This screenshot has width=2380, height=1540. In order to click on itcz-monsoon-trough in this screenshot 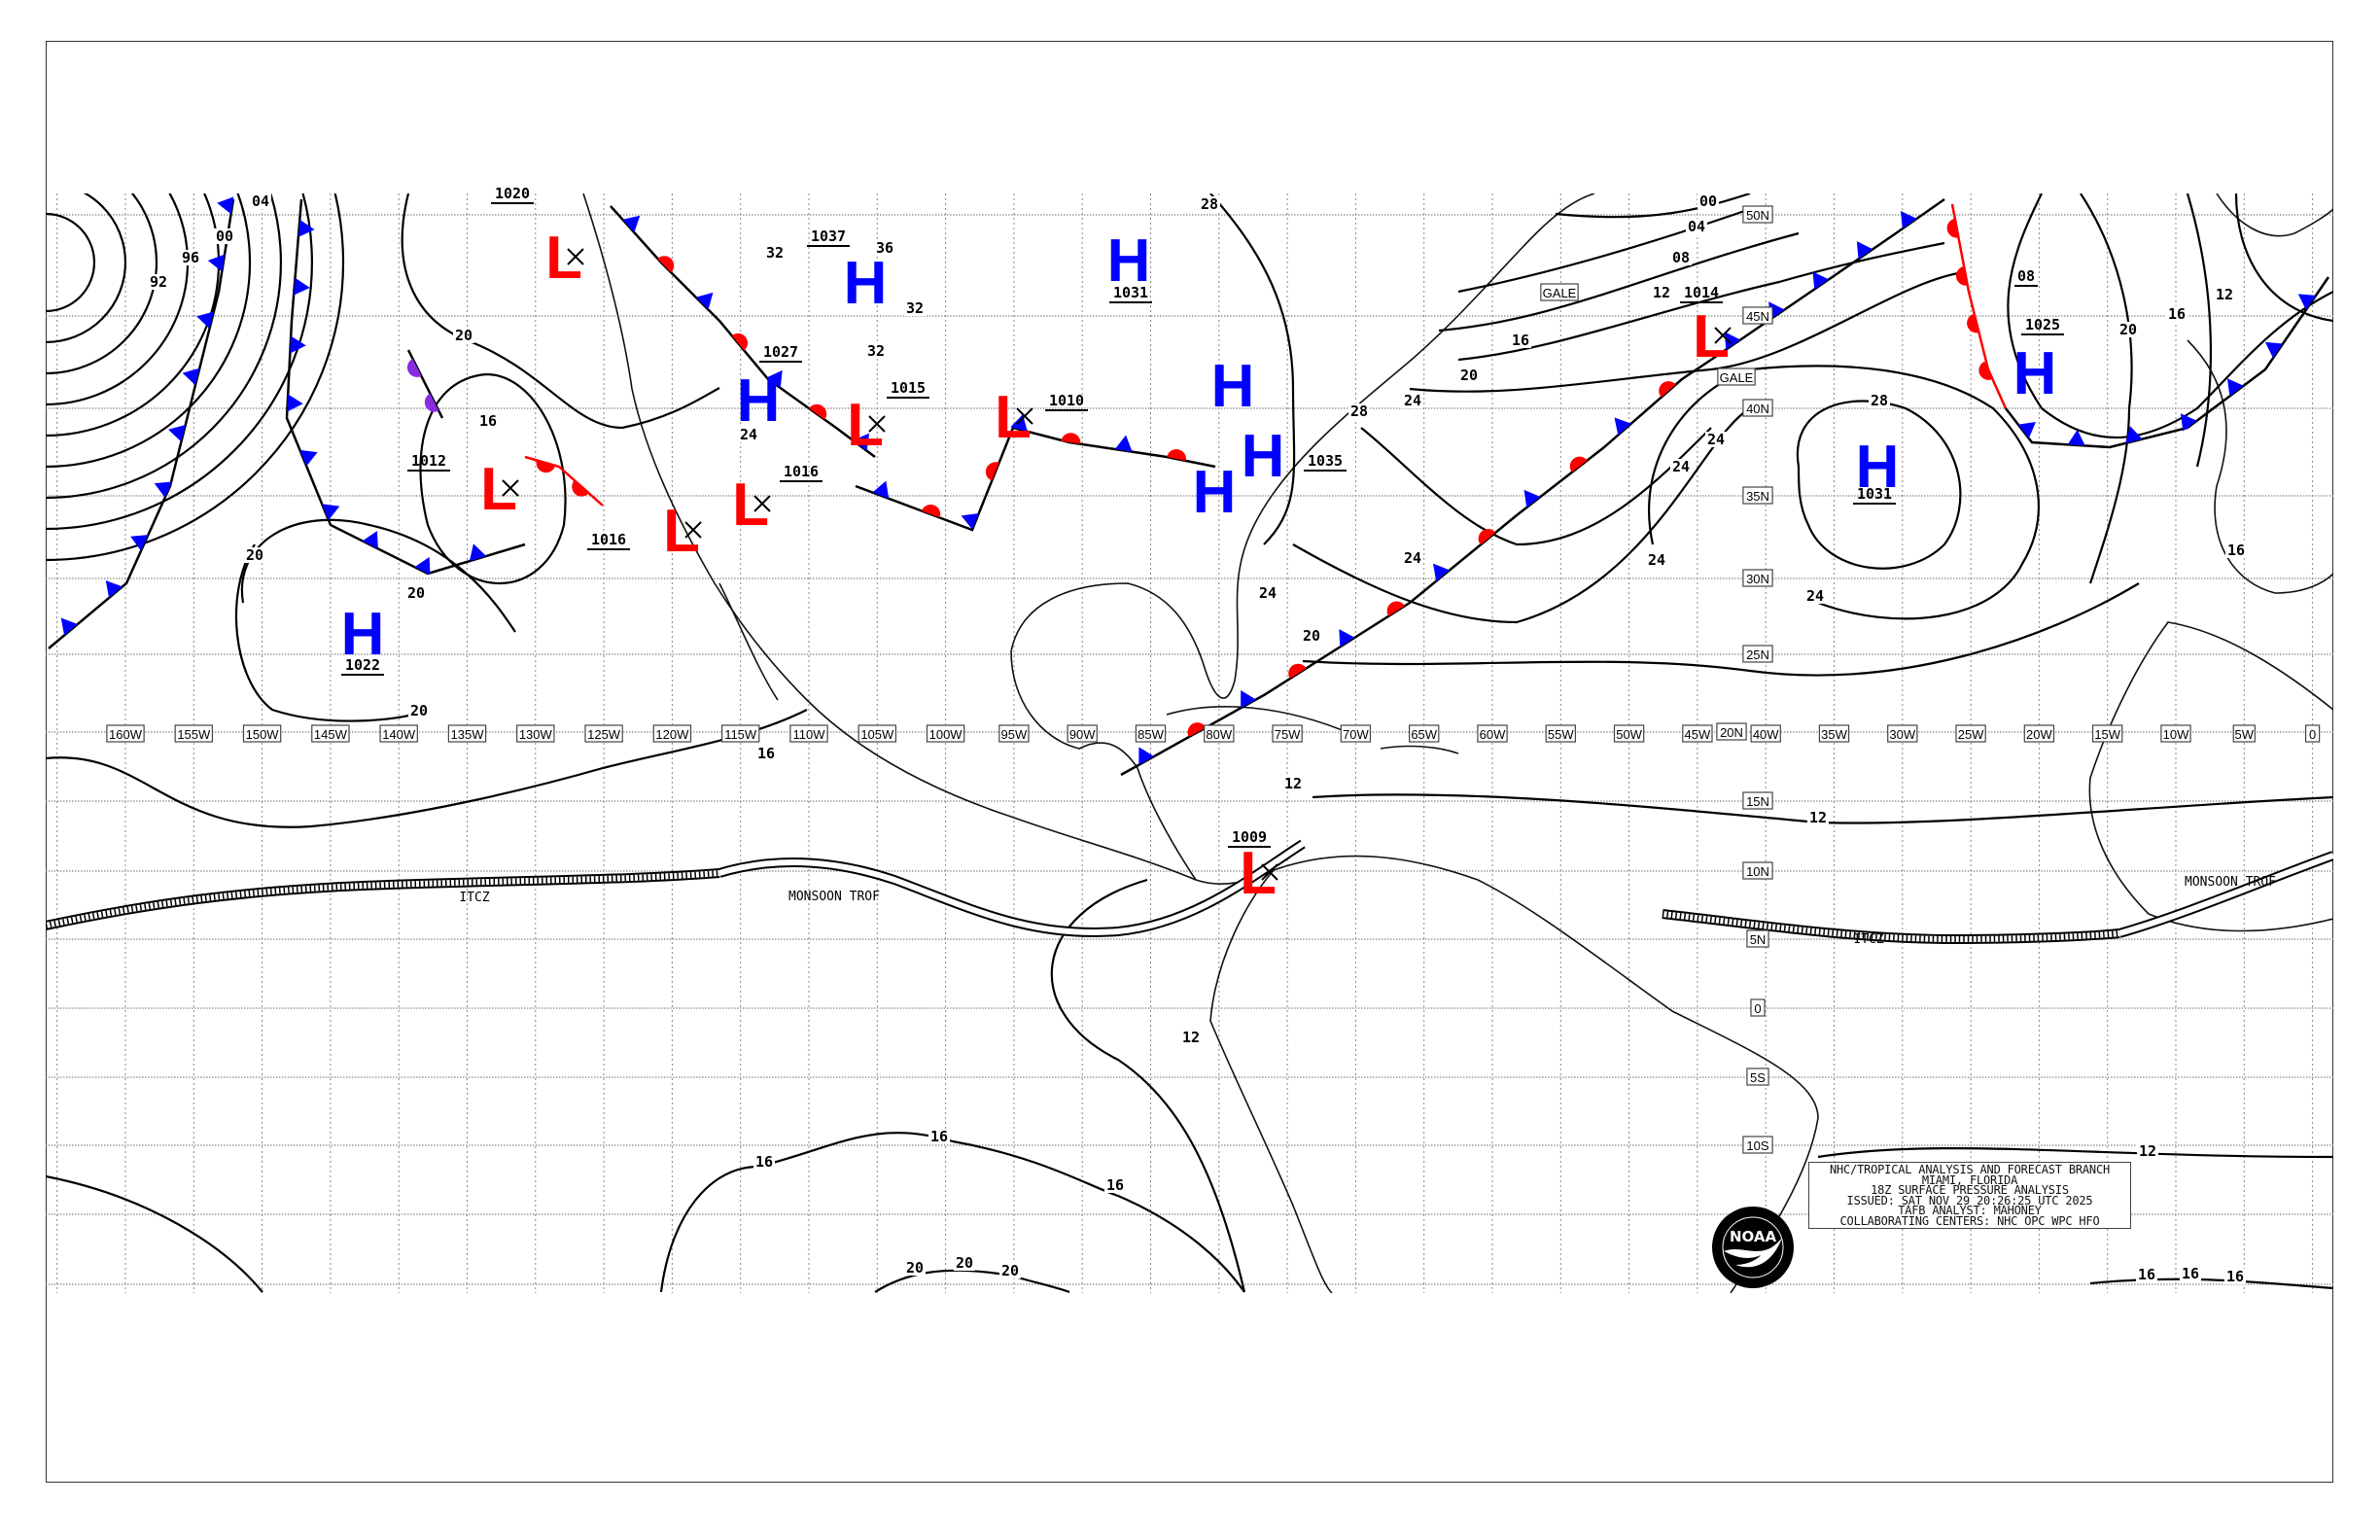, I will do `click(1189, 892)`.